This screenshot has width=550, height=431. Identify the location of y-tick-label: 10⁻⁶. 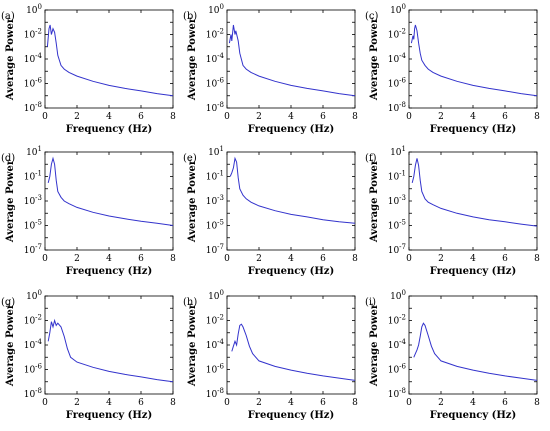
(397, 83).